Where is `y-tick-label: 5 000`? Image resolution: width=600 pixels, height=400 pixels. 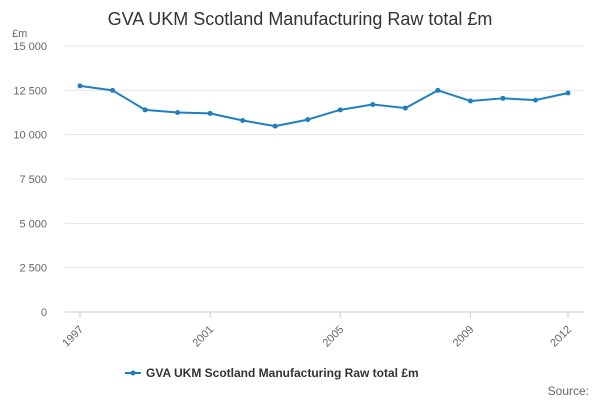 y-tick-label: 5 000 is located at coordinates (33, 224).